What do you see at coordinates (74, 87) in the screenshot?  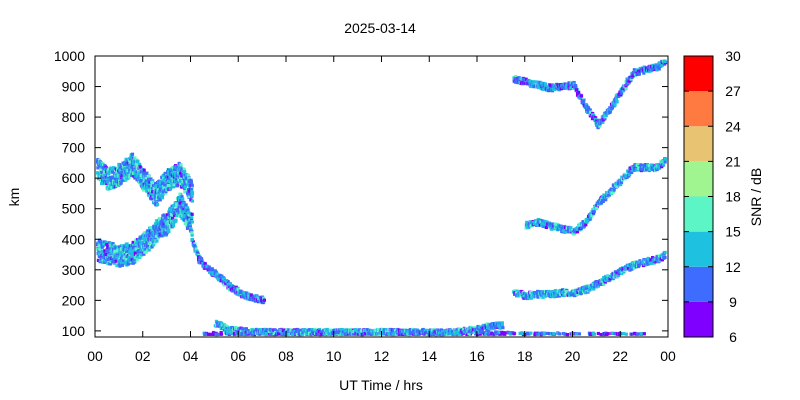 I see `y-tick-label: 900` at bounding box center [74, 87].